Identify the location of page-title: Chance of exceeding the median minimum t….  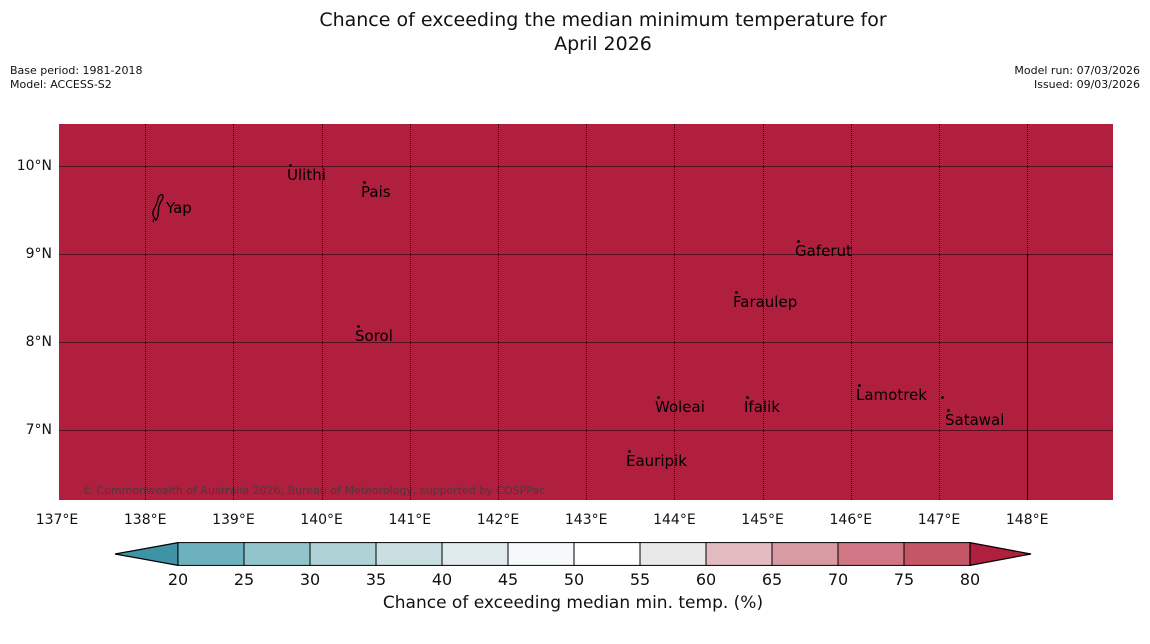
(603, 32).